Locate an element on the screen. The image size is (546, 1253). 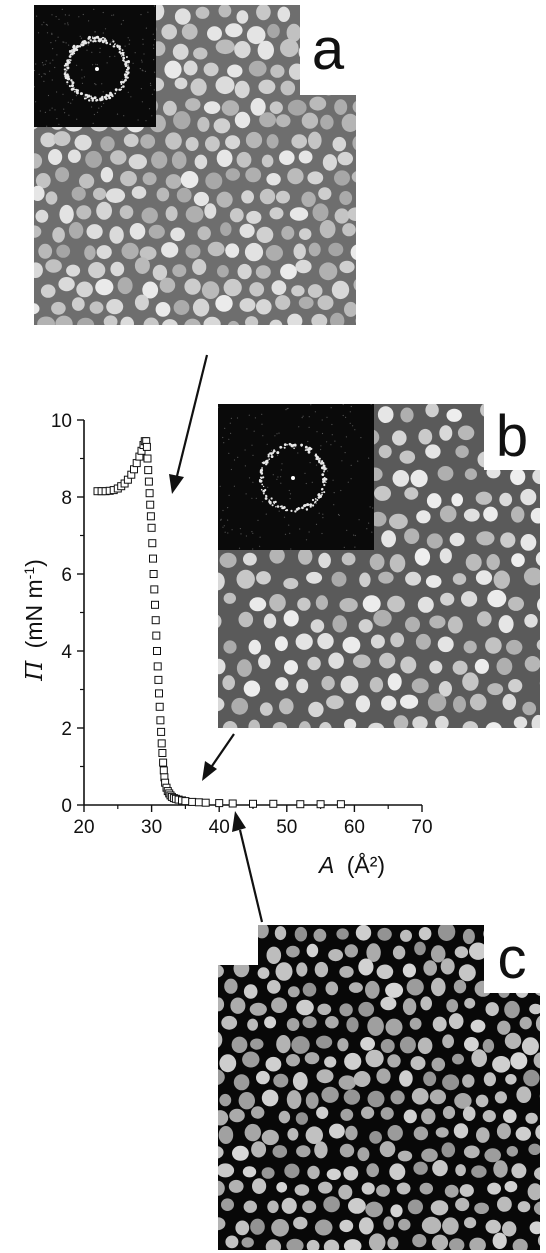
x-axis-label: A (Å²) is located at coordinates (351, 864).